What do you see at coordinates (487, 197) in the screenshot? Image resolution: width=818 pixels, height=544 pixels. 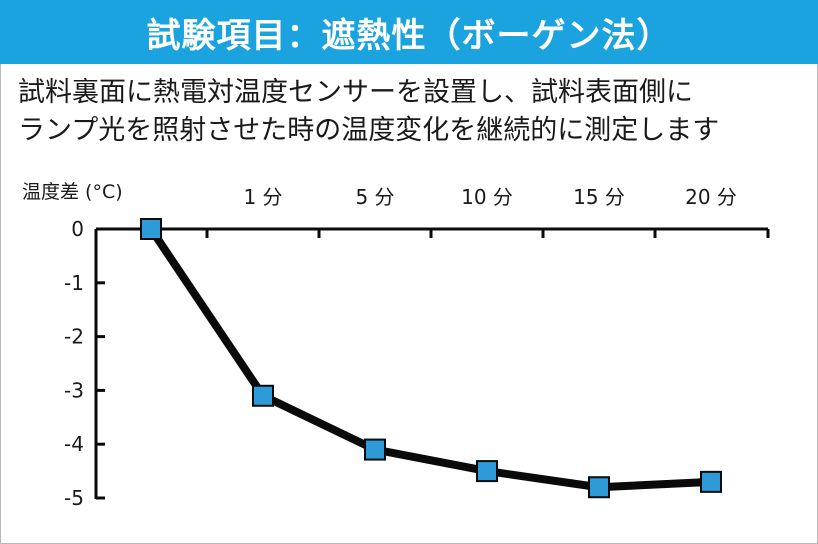 I see `x-tick-label: 10 分` at bounding box center [487, 197].